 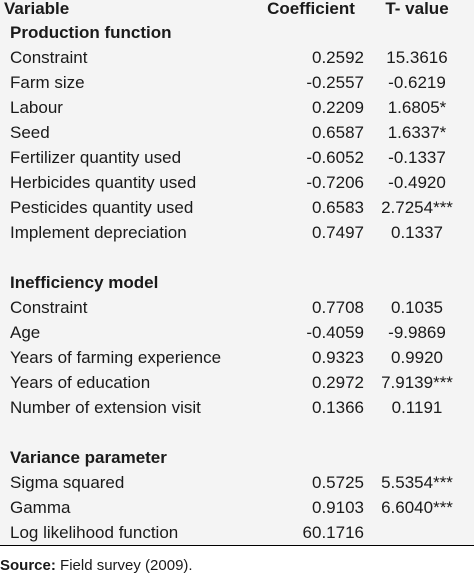 I want to click on variable-cell: Gamma, so click(x=40, y=507).